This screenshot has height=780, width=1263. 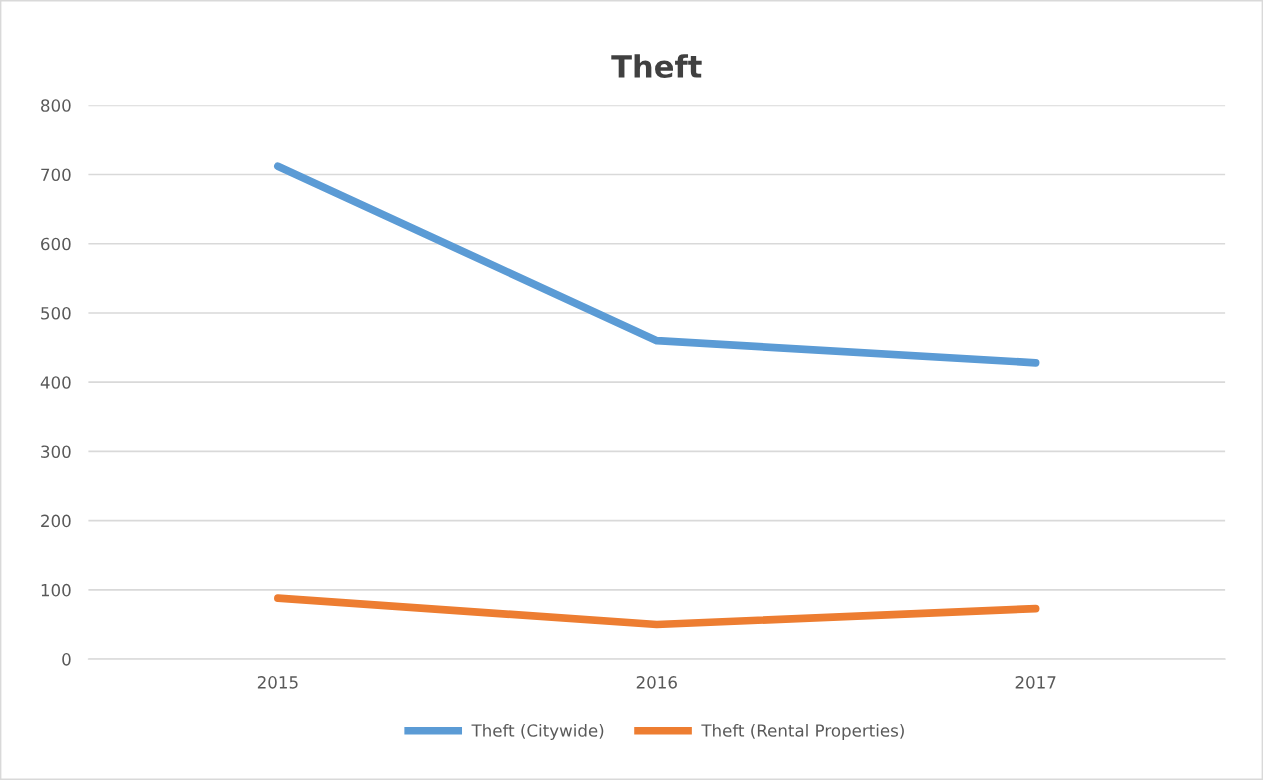 I want to click on y-tick-label: 400, so click(x=55, y=382).